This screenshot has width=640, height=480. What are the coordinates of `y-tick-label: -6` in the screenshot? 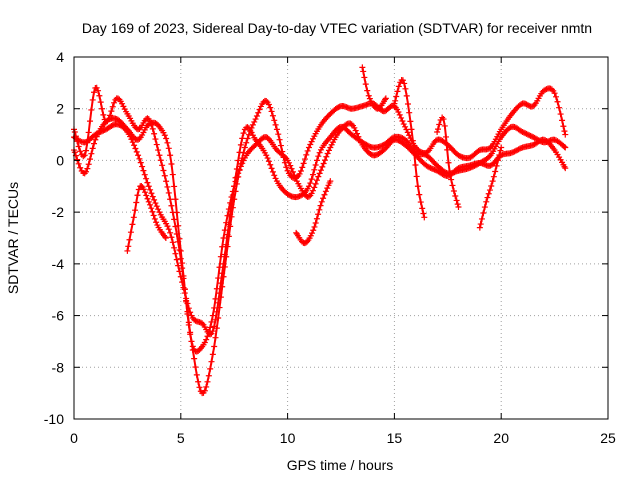 It's located at (58, 316).